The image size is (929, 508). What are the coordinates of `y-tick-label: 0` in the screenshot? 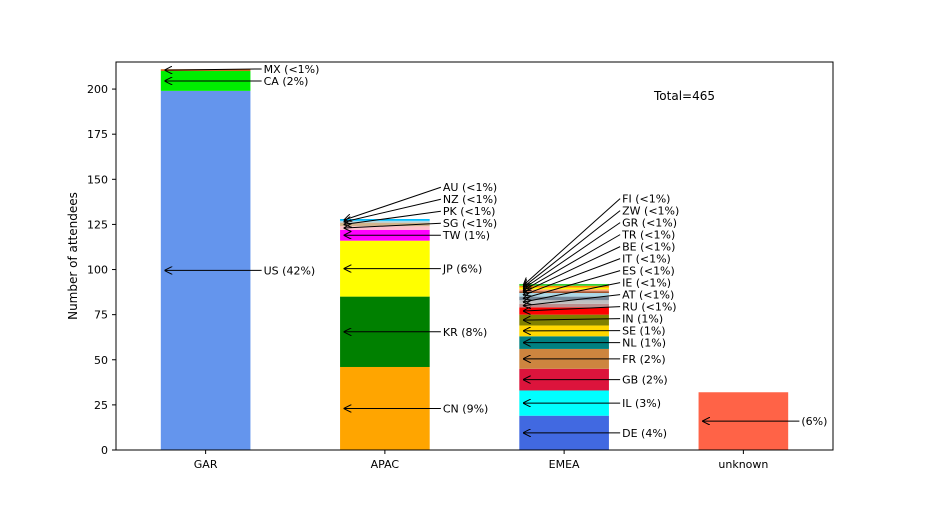 It's located at (104, 450).